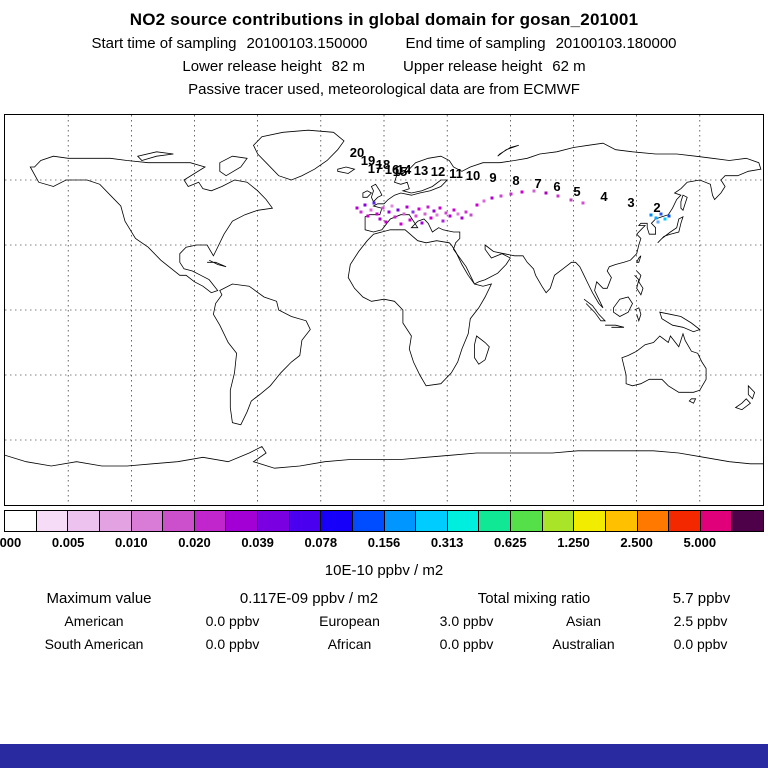 This screenshot has width=768, height=768. What do you see at coordinates (456, 173) in the screenshot?
I see `svg-text: 11` at bounding box center [456, 173].